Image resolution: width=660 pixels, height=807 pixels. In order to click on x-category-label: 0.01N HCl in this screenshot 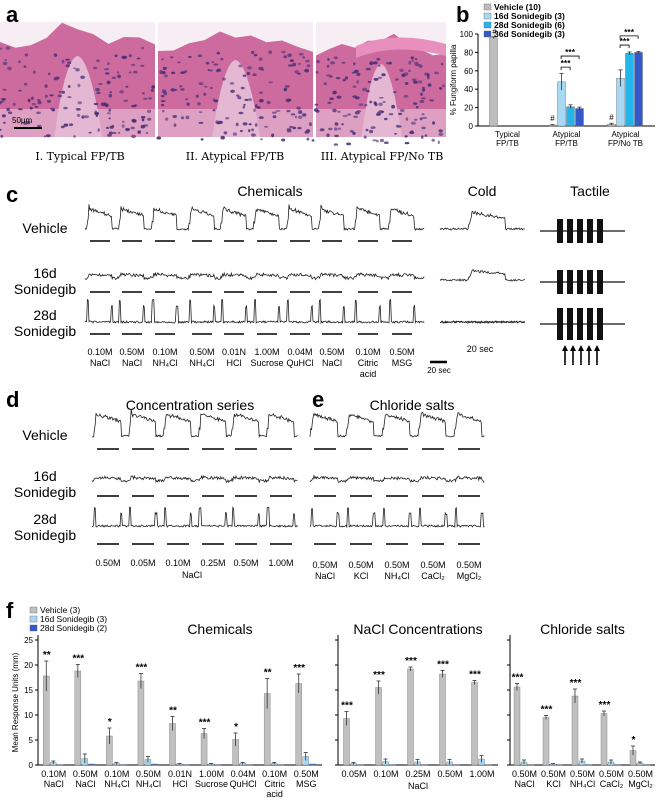, I will do `click(180, 779)`.